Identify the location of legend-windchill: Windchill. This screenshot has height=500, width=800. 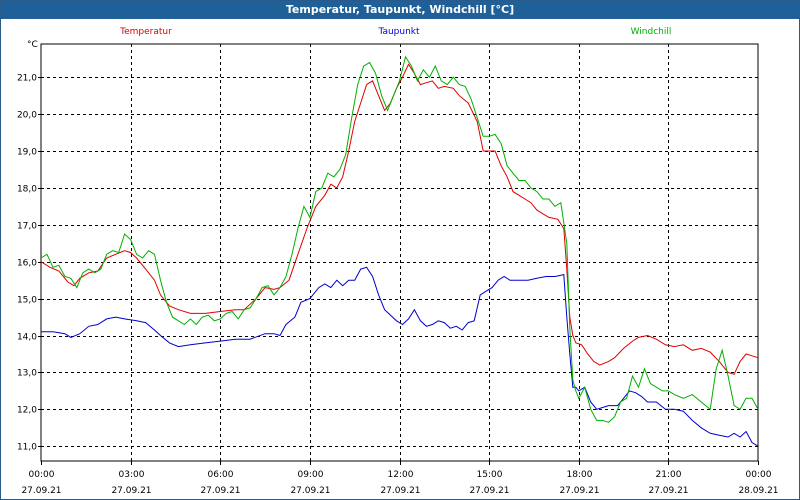
(651, 32).